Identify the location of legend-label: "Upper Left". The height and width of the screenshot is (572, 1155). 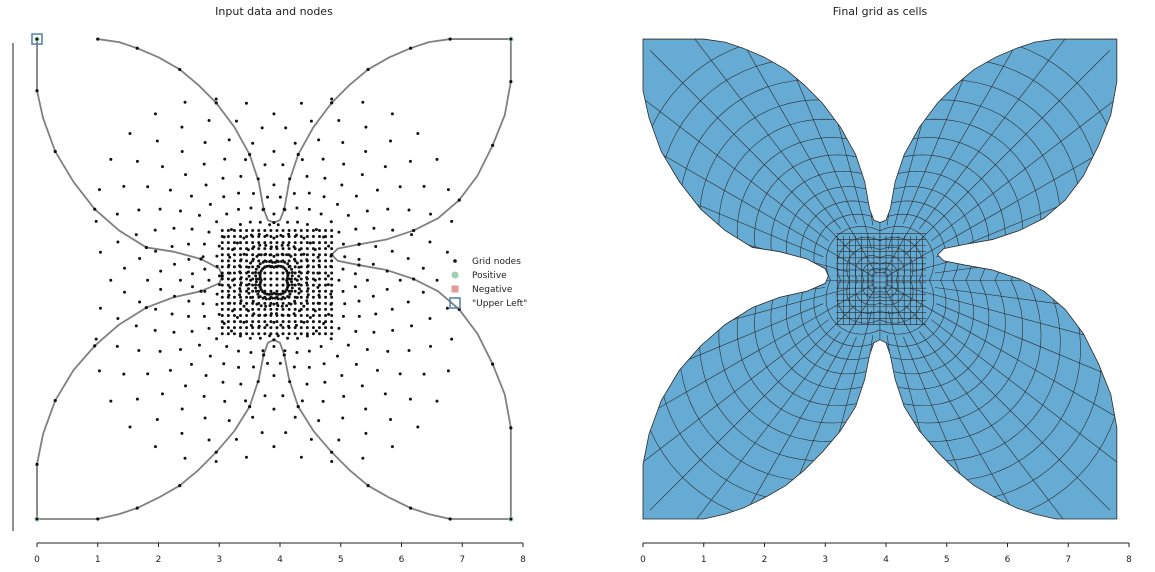
(499, 304).